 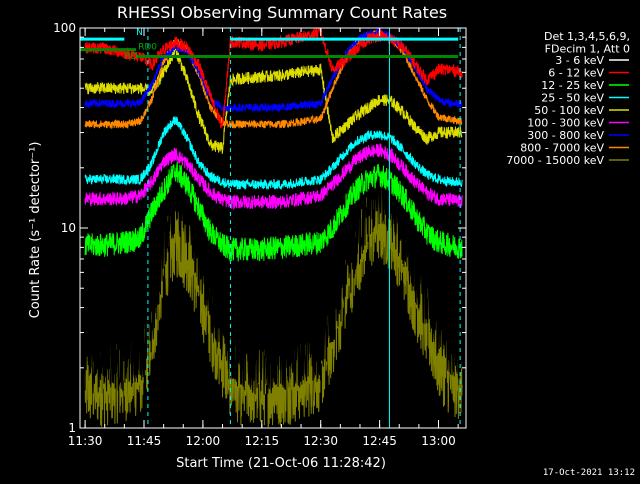 What do you see at coordinates (139, 33) in the screenshot?
I see `annotation-label-n: N` at bounding box center [139, 33].